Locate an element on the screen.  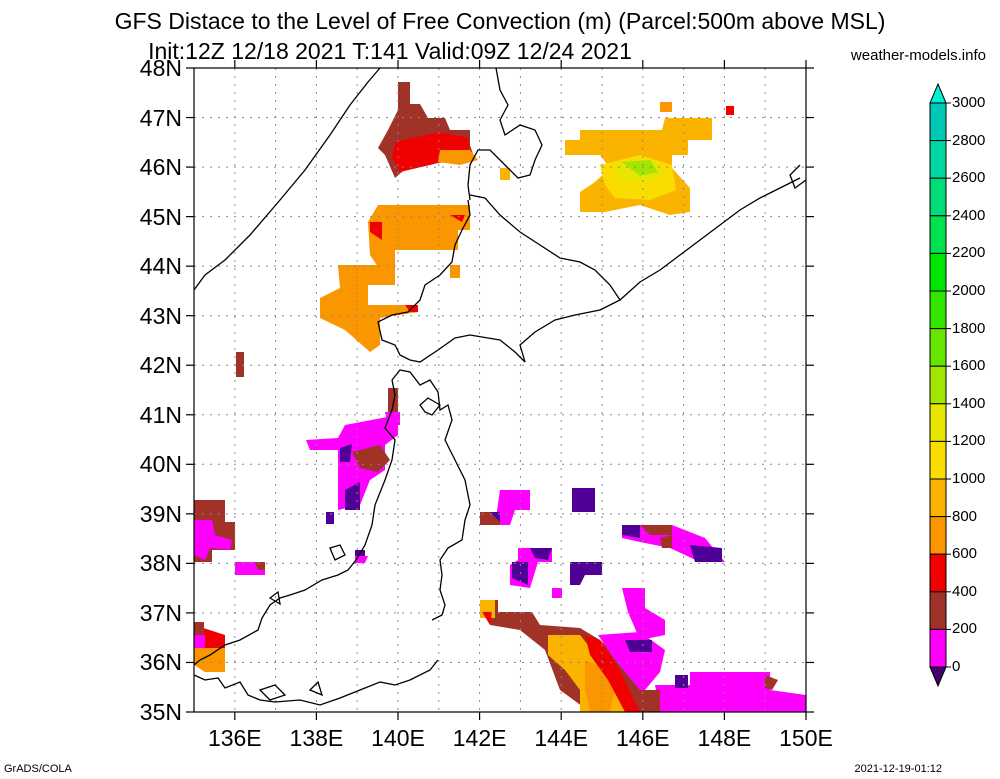
lat-label: 40N is located at coordinates (160, 464).